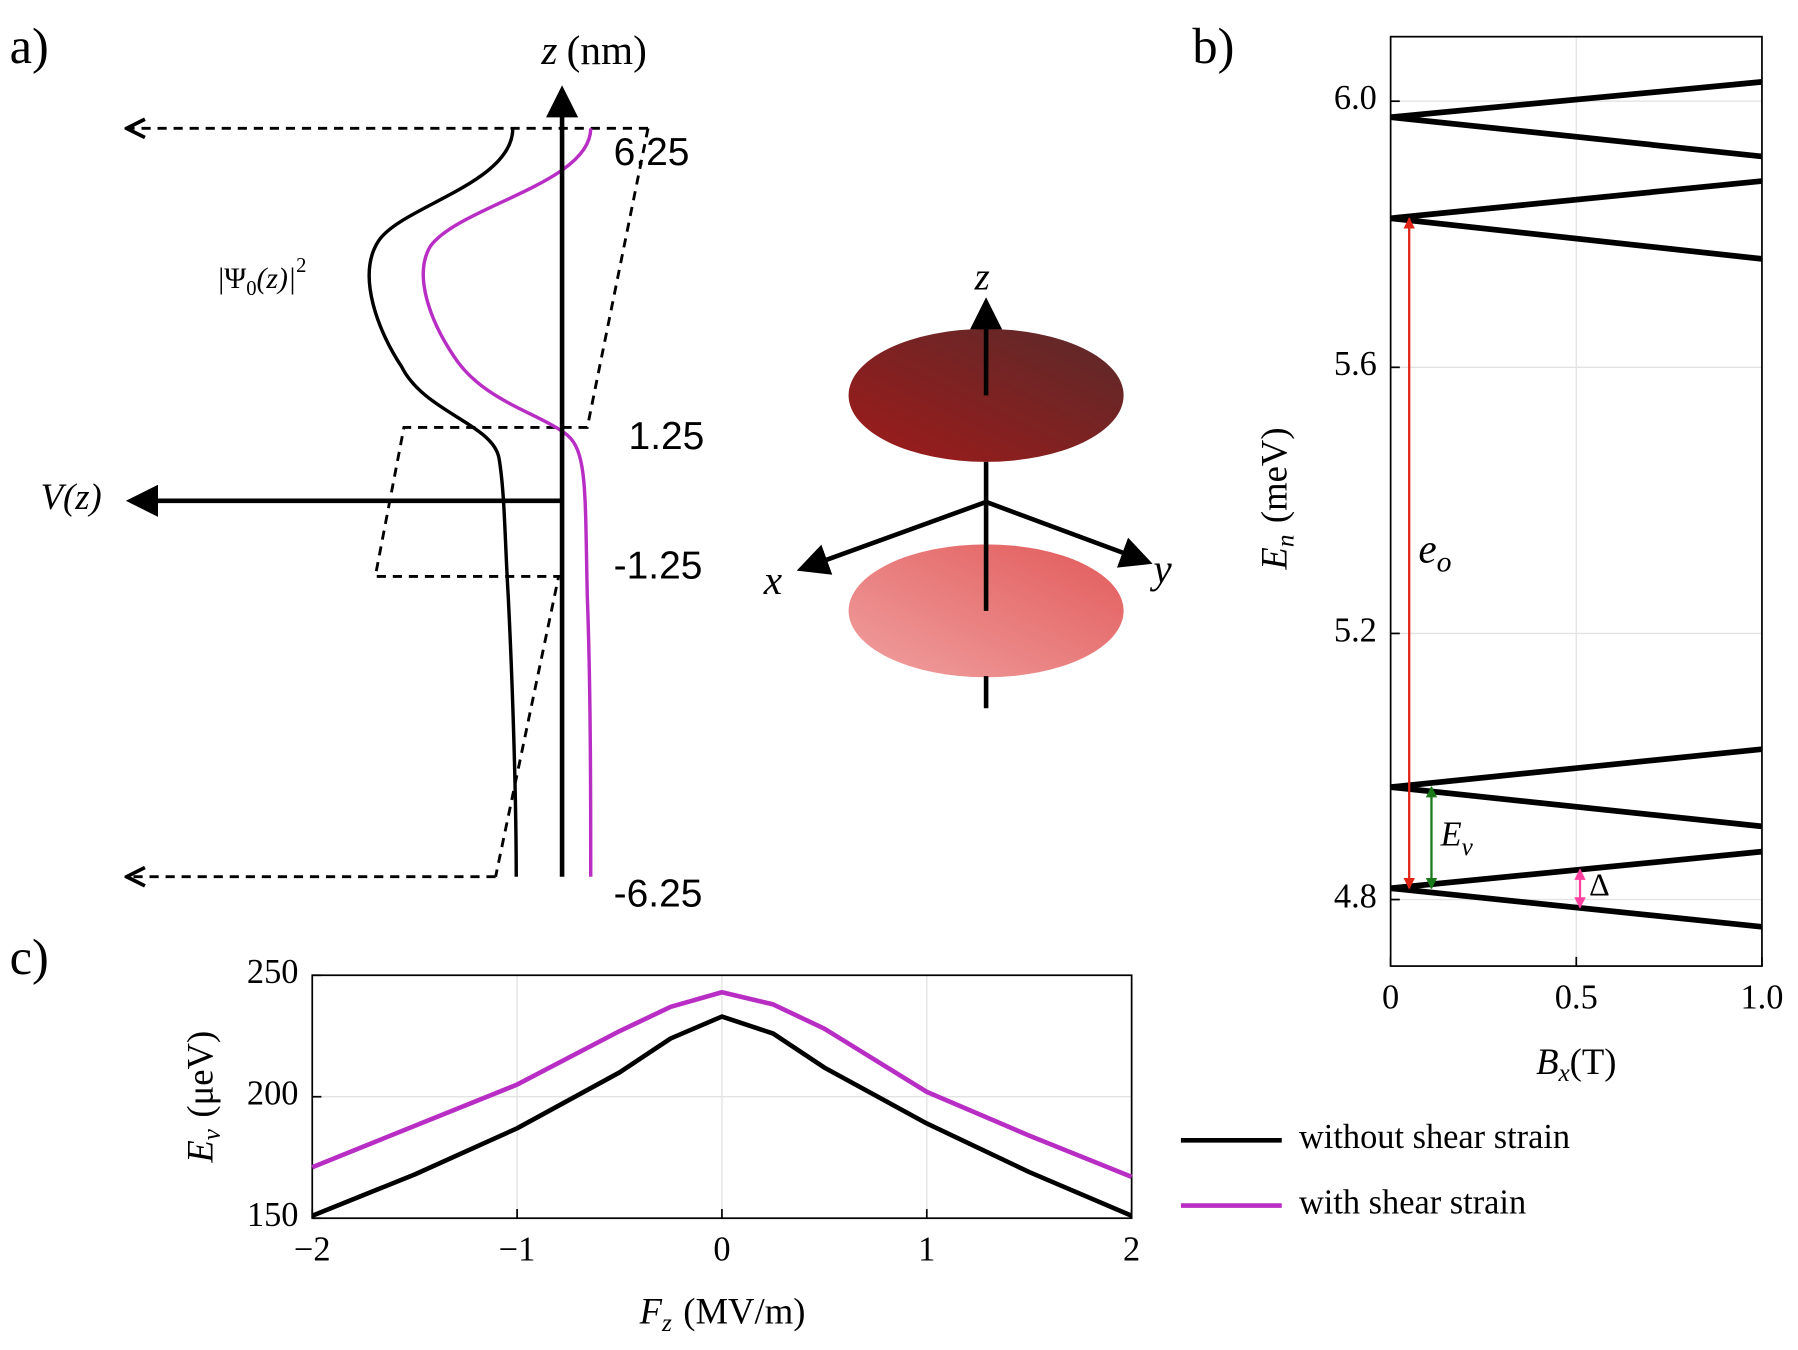 The height and width of the screenshot is (1350, 1798). I want to click on subscript: 0, so click(251, 289).